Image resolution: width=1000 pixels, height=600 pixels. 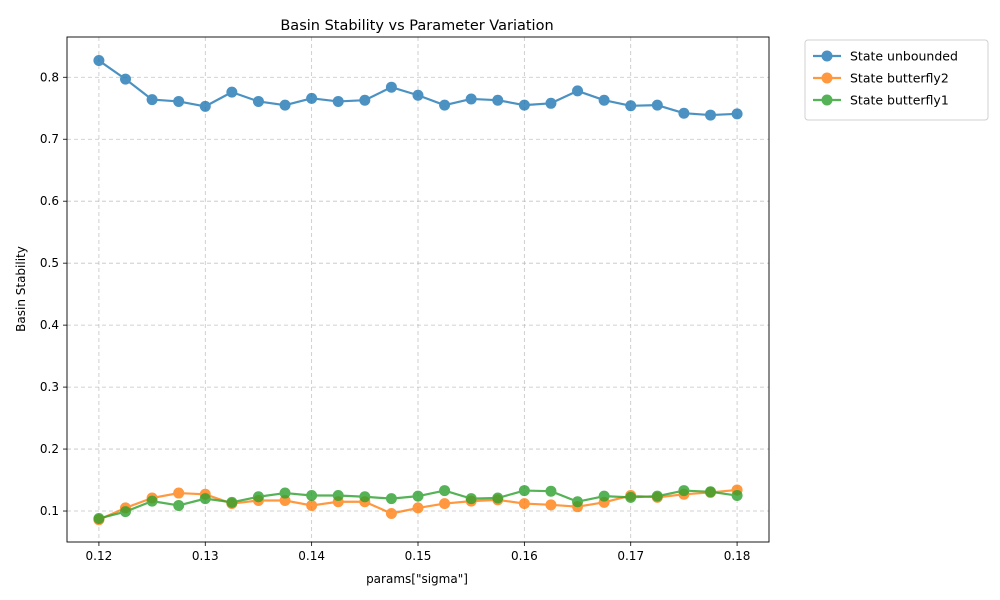 What do you see at coordinates (49, 511) in the screenshot?
I see `y-tick-label: 0.1` at bounding box center [49, 511].